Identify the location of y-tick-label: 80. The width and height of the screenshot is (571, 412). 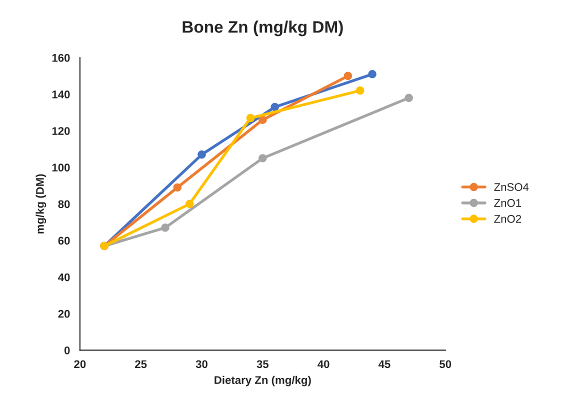
(64, 204).